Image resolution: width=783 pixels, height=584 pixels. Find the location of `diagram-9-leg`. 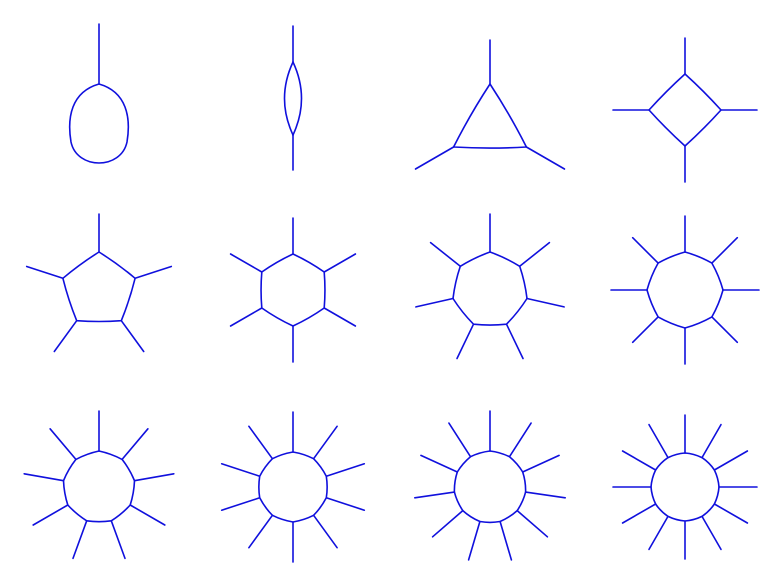

diagram-9-leg is located at coordinates (99, 485).